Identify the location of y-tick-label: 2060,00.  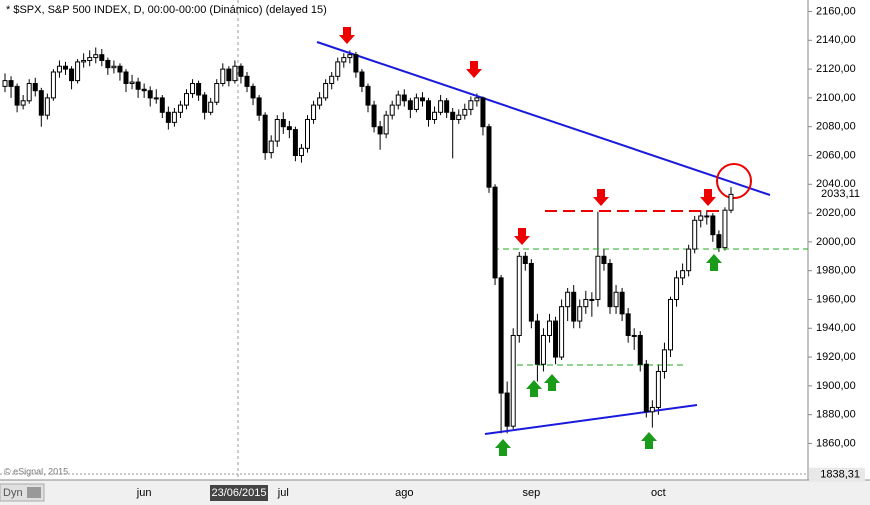
(836, 155).